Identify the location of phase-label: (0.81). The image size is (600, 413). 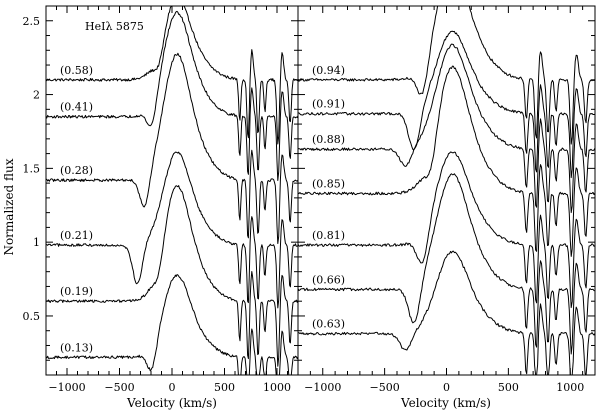
(328, 235).